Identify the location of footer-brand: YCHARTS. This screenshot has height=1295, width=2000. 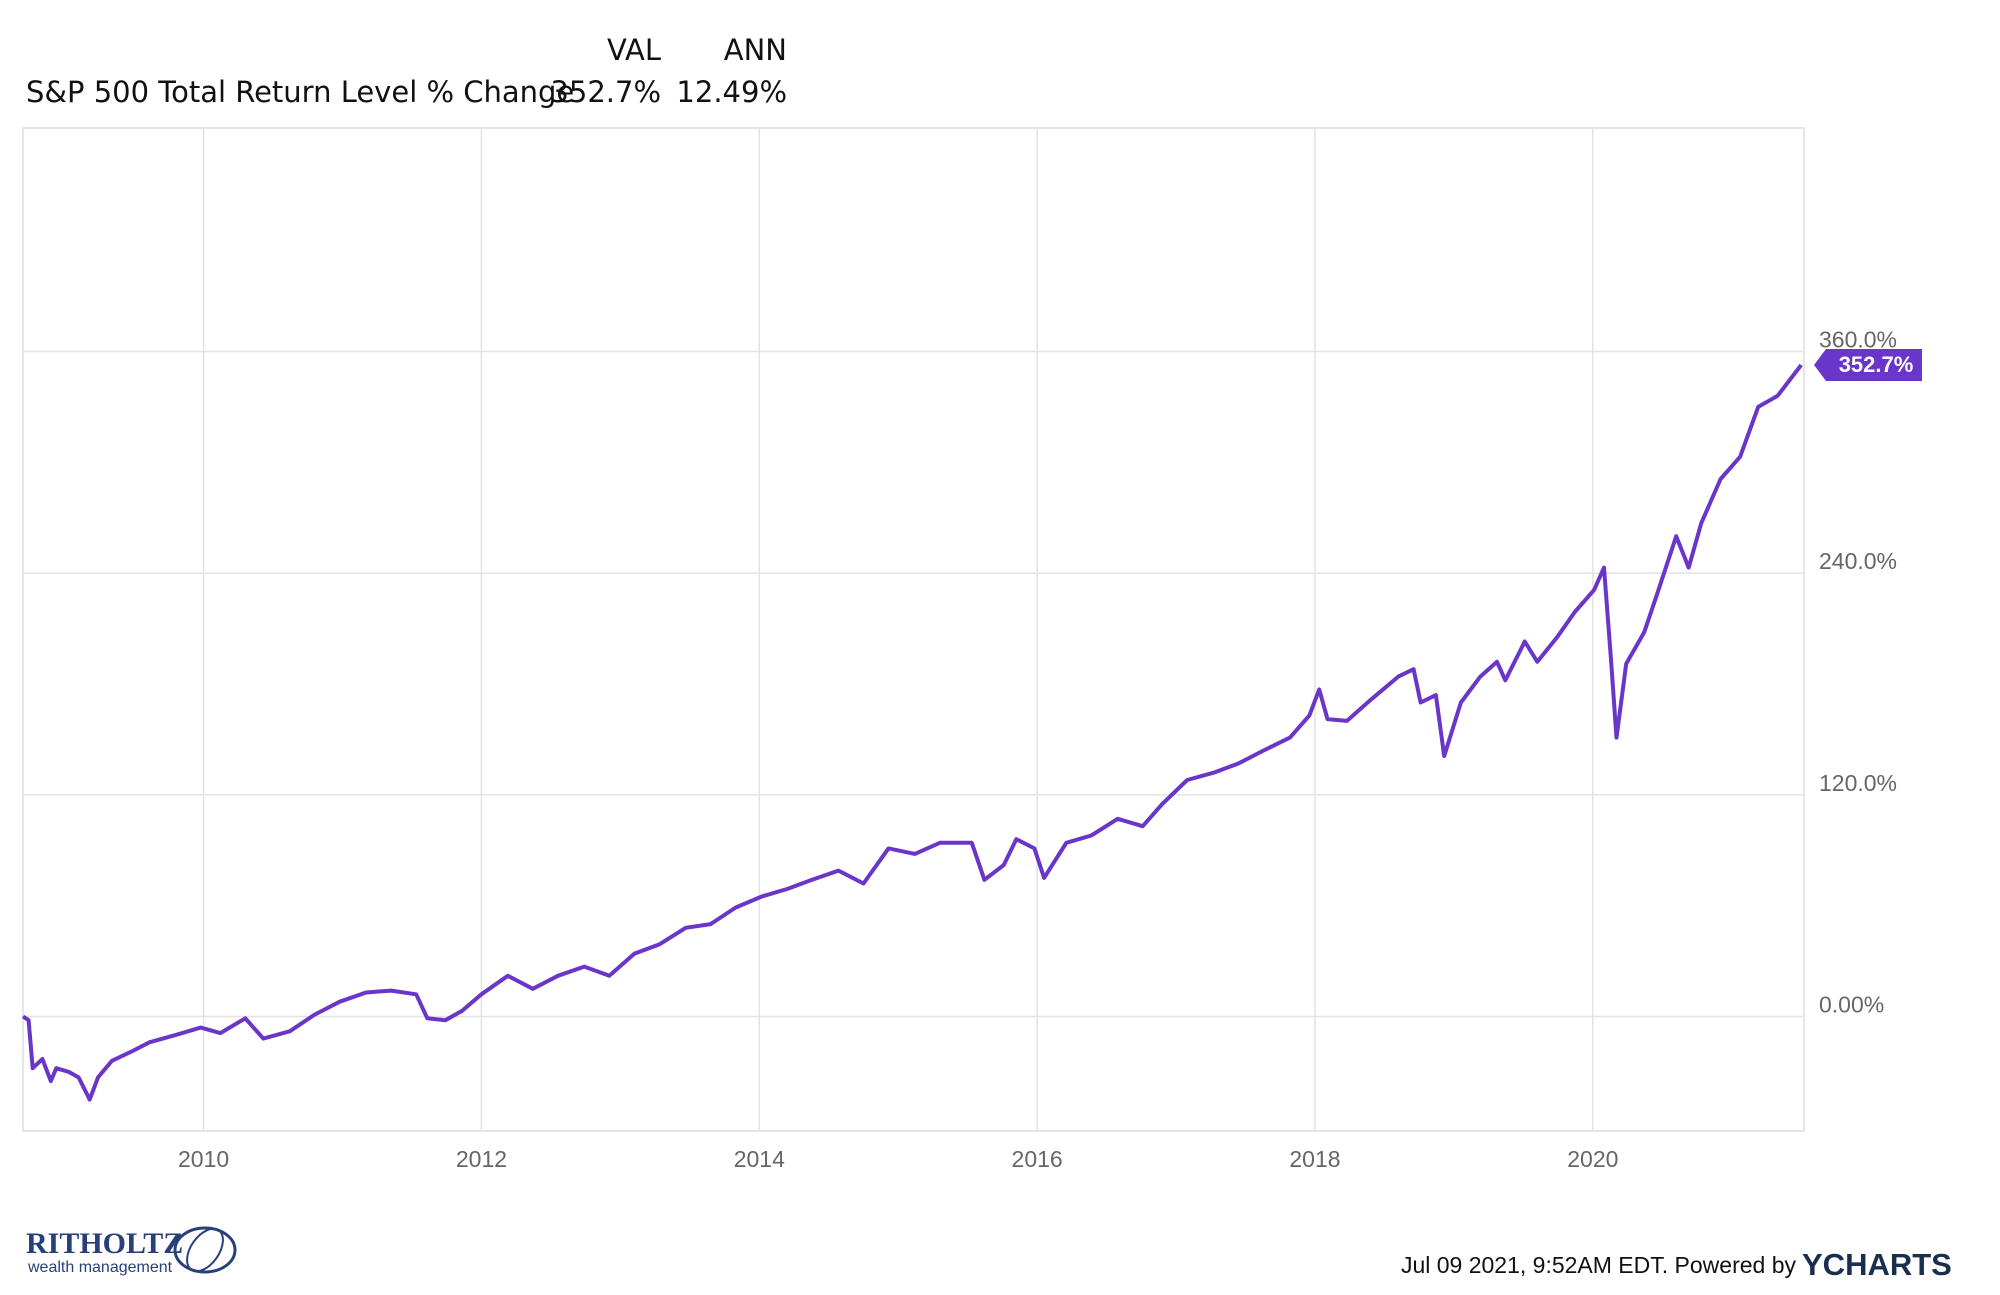
(1877, 1264).